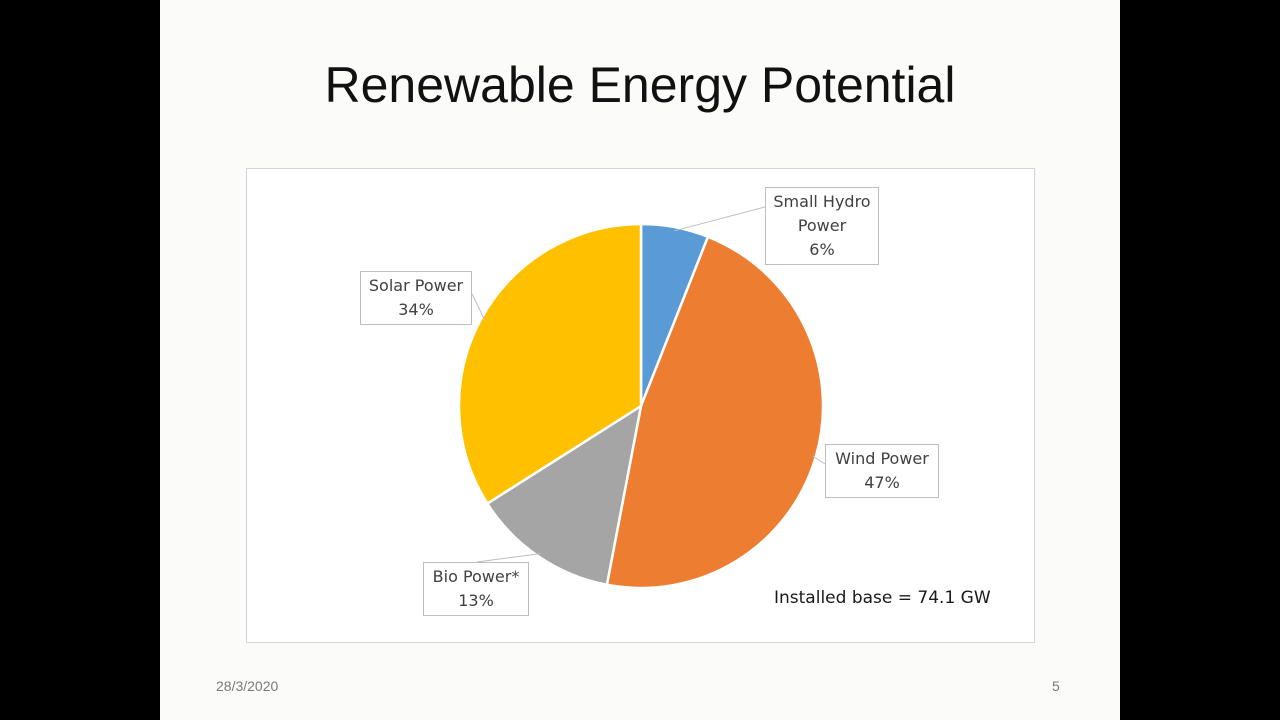  I want to click on data-label-small-hydro-value: 6%, so click(822, 249).